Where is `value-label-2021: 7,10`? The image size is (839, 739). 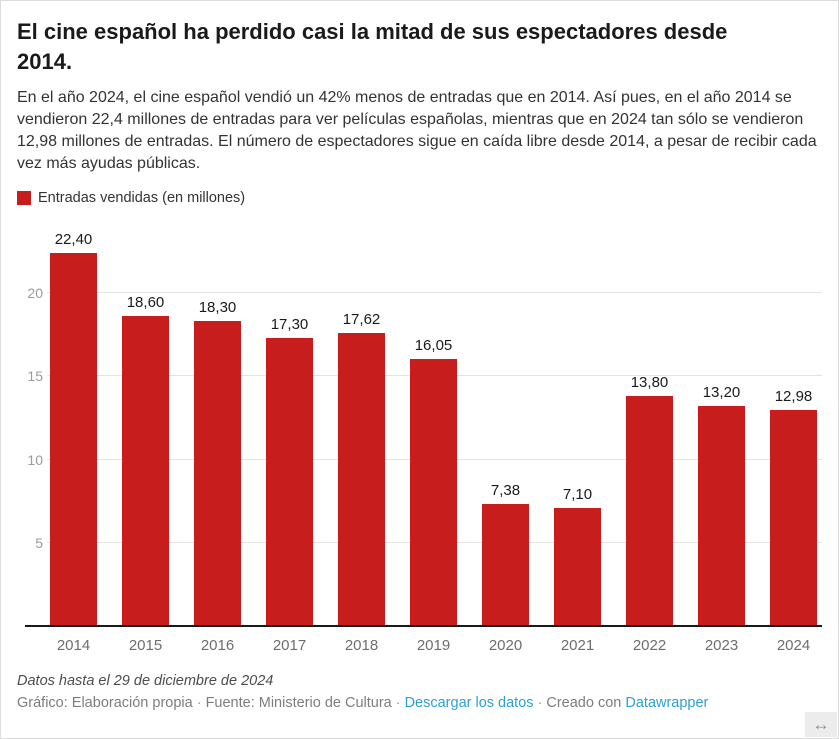 value-label-2021: 7,10 is located at coordinates (577, 495).